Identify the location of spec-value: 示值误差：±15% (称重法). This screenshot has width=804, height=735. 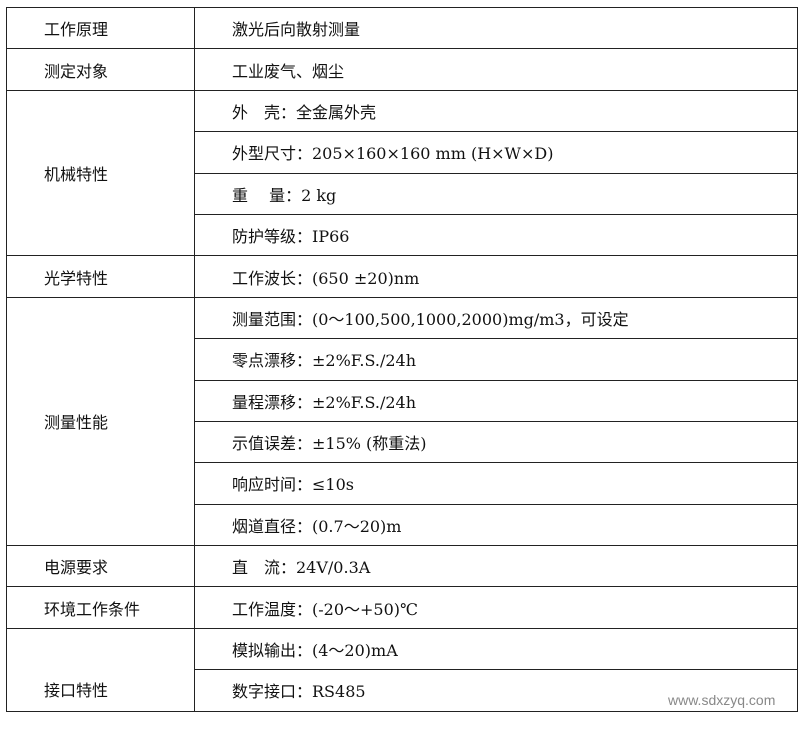
(496, 442).